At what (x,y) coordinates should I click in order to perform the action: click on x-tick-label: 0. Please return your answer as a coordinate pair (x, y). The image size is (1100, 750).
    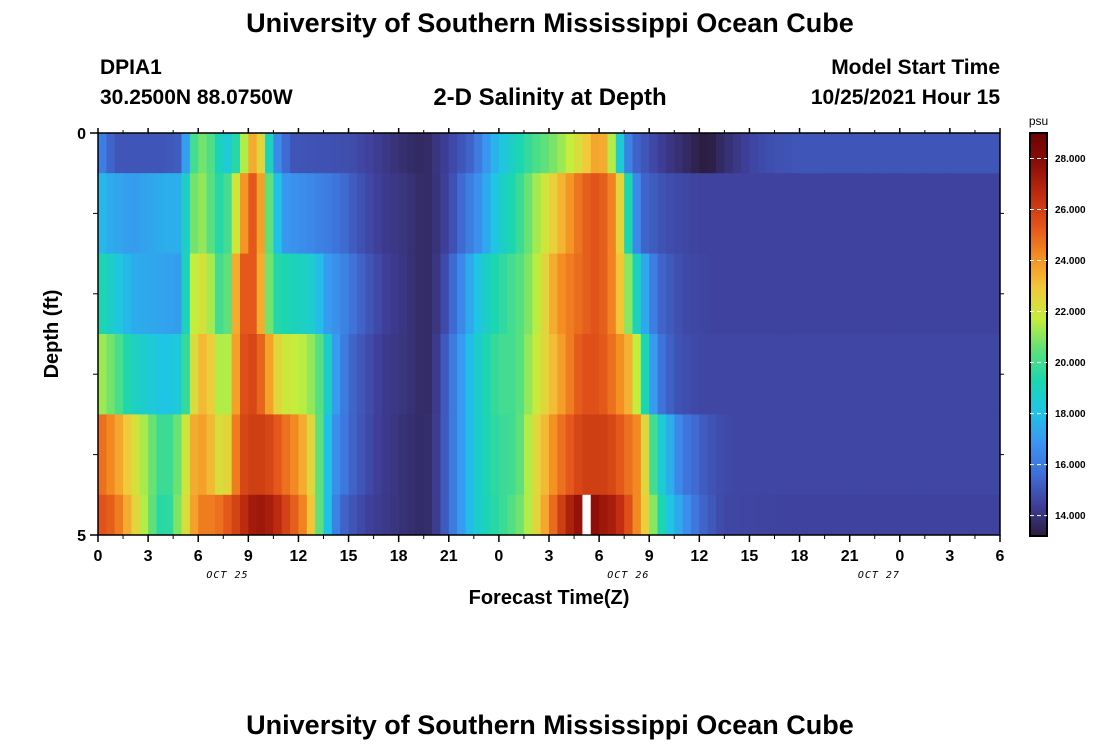
    Looking at the image, I should click on (899, 556).